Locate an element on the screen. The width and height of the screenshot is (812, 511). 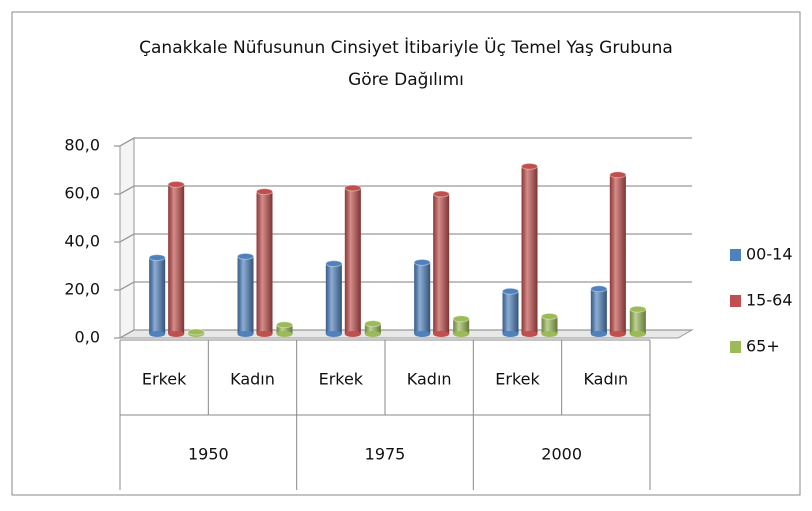
y-tick-label: 0,0 is located at coordinates (87, 337).